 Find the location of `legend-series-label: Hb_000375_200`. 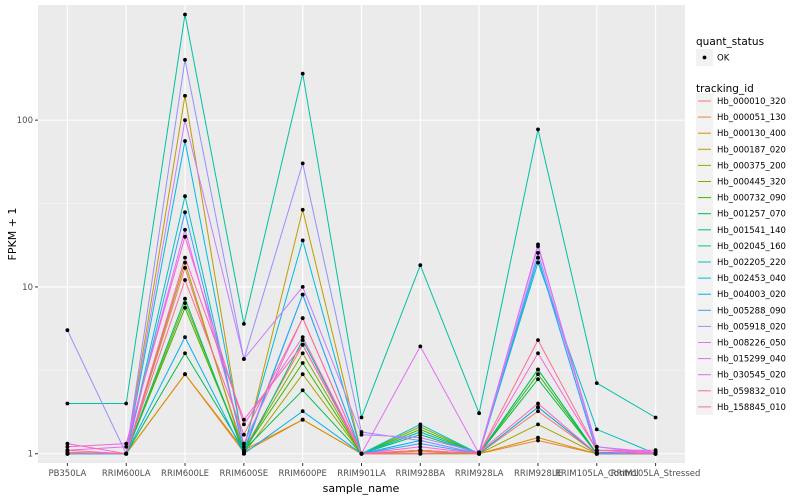

legend-series-label: Hb_000375_200 is located at coordinates (751, 166).